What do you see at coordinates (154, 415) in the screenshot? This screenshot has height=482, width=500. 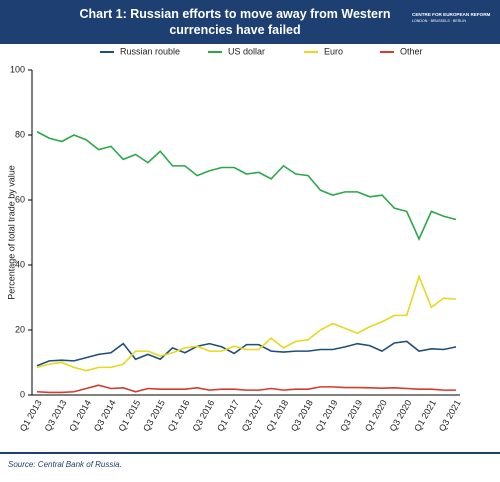 I see `x-tick-label: Q3 2015` at bounding box center [154, 415].